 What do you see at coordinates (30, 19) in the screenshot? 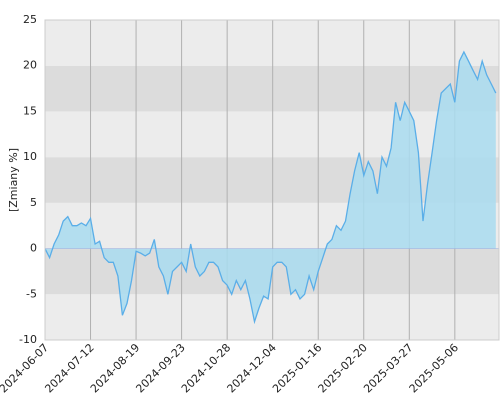
I see `y-tick-label: 25` at bounding box center [30, 19].